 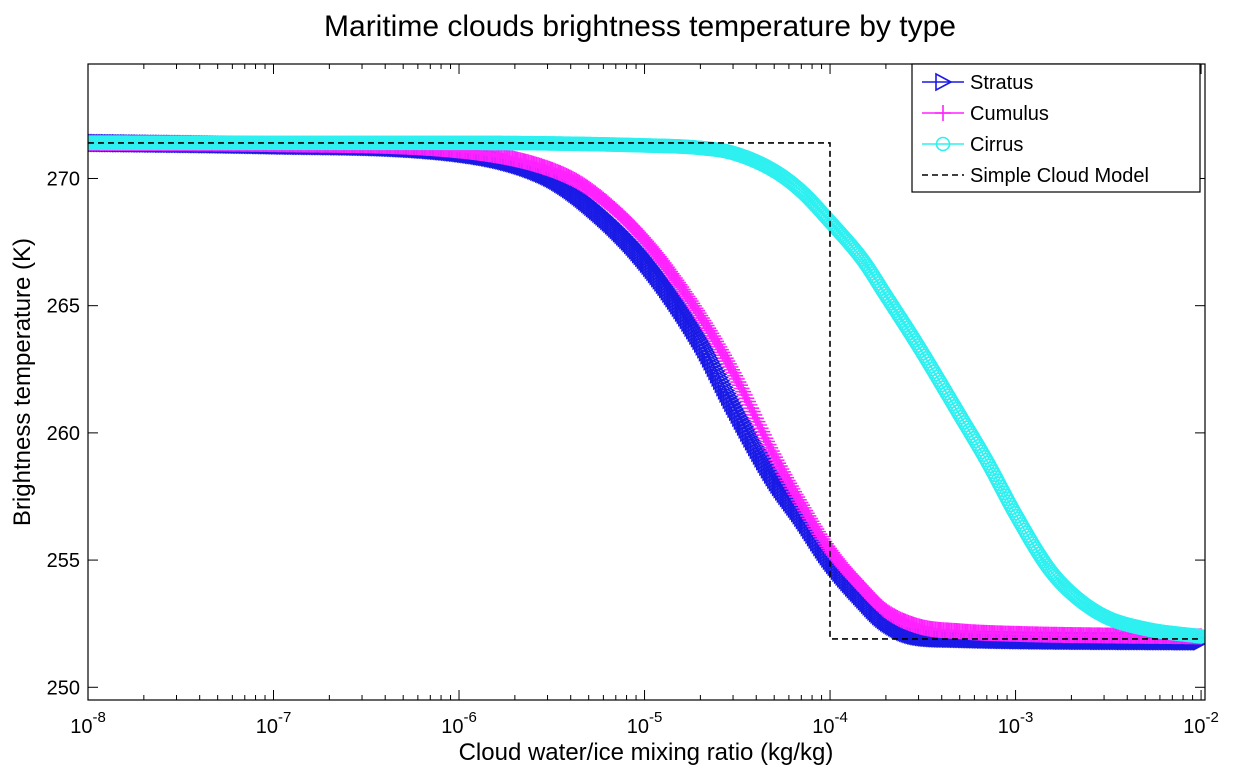 I want to click on legend-item: Stratus, so click(x=977, y=83).